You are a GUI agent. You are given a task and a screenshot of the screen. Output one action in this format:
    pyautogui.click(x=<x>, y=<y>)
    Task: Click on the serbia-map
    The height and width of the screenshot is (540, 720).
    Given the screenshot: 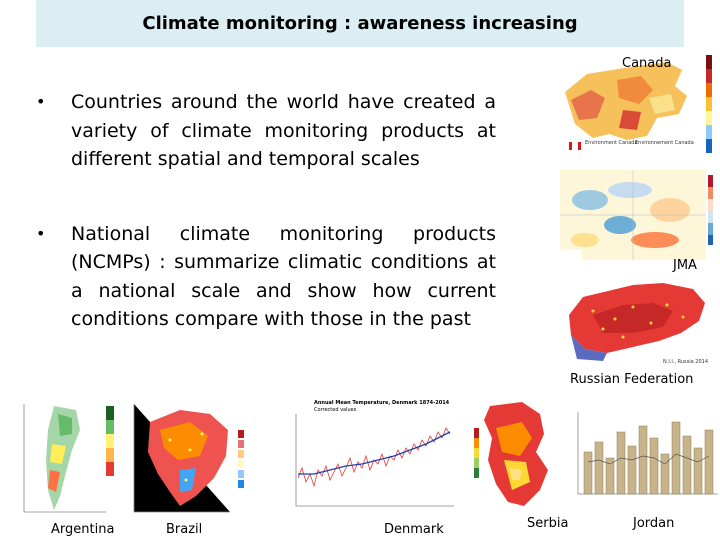 What is the action you would take?
    pyautogui.click(x=520, y=457)
    